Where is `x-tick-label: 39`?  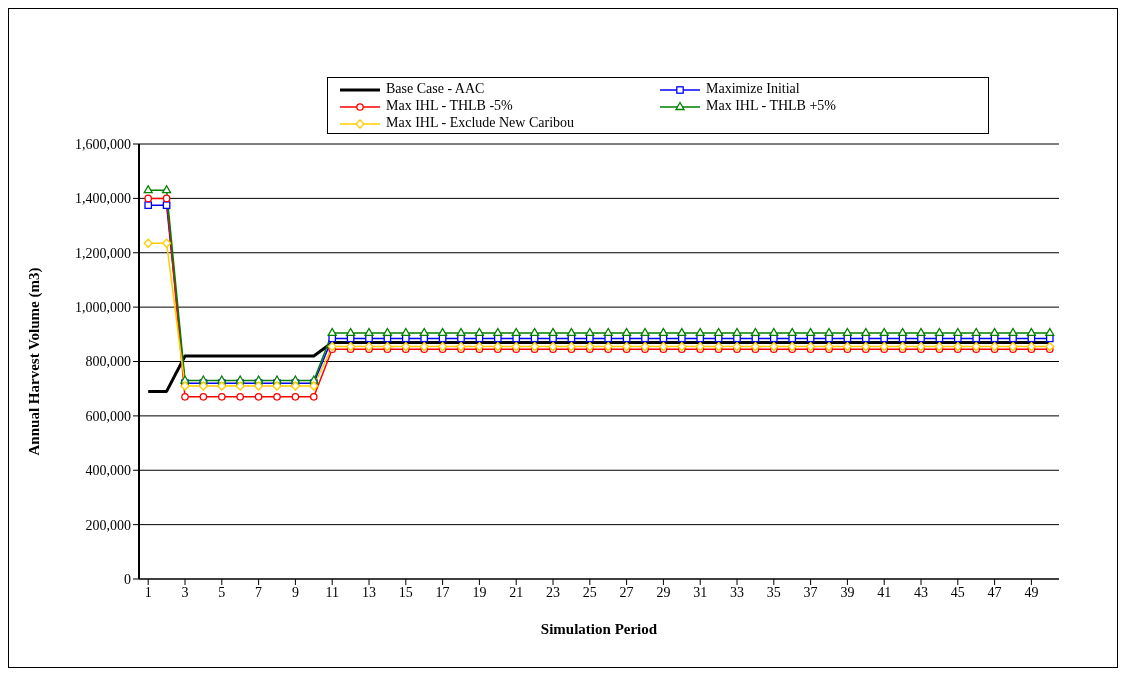
x-tick-label: 39 is located at coordinates (847, 592).